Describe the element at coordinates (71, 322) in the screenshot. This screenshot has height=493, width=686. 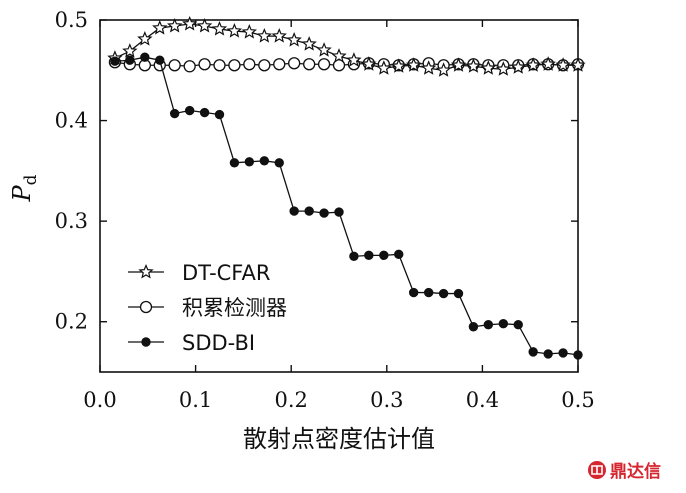
I see `y-tick-label: 0.2` at that location.